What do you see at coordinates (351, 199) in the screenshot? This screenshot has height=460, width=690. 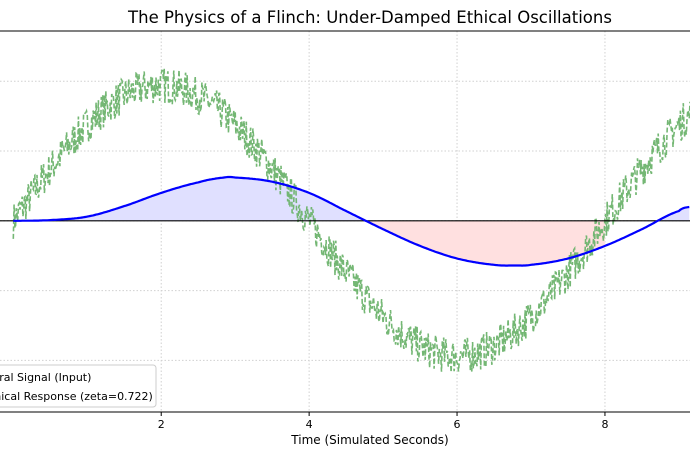 I see `positive-response-fill` at bounding box center [351, 199].